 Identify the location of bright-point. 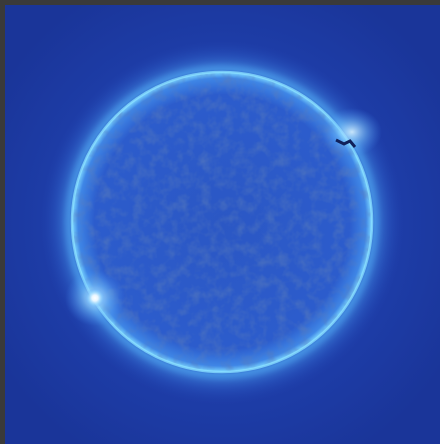
(95, 298).